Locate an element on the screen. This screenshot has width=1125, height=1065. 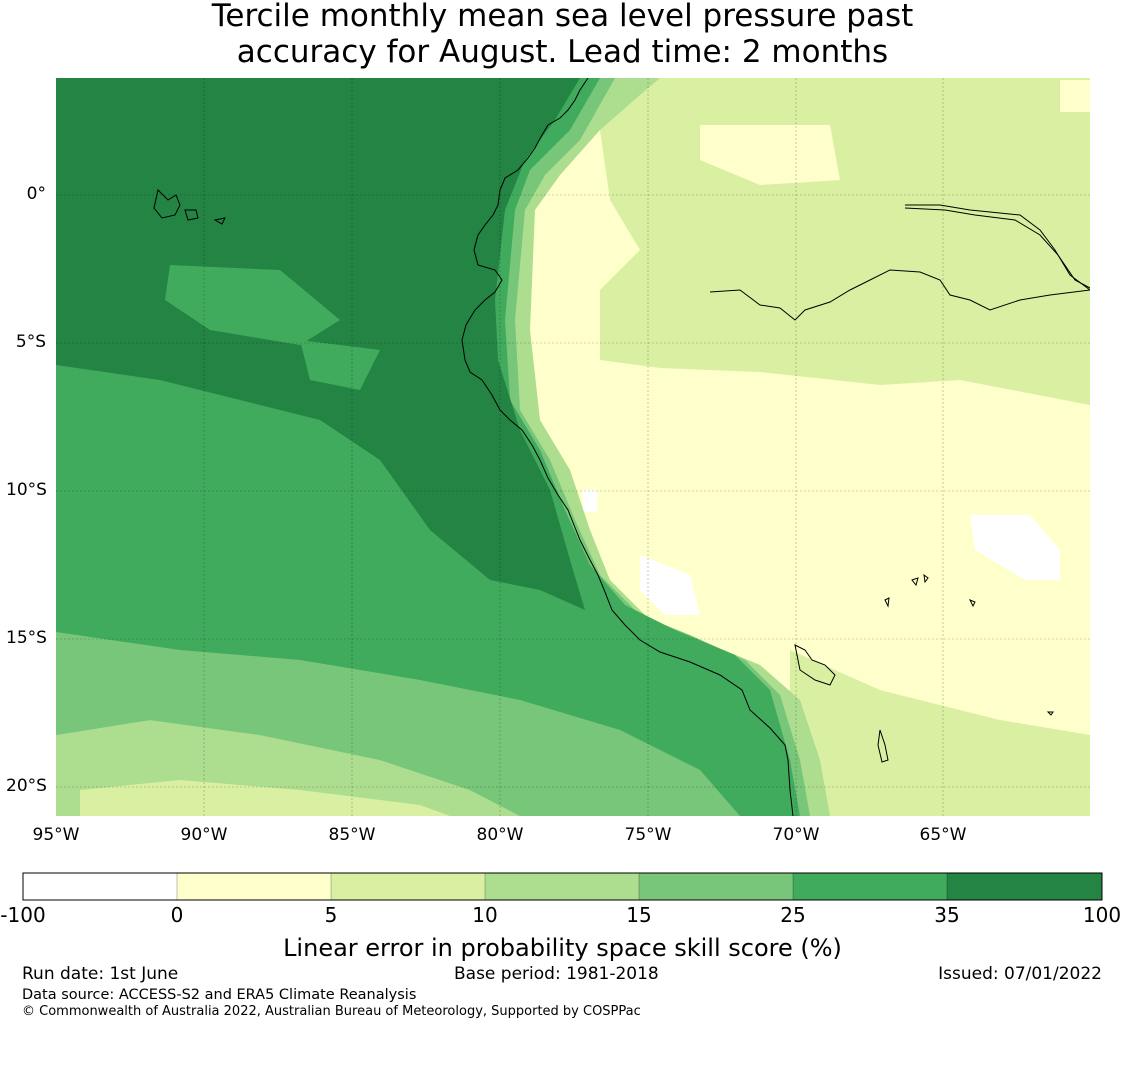
colorbar-label-neg100: -100 is located at coordinates (23, 915).